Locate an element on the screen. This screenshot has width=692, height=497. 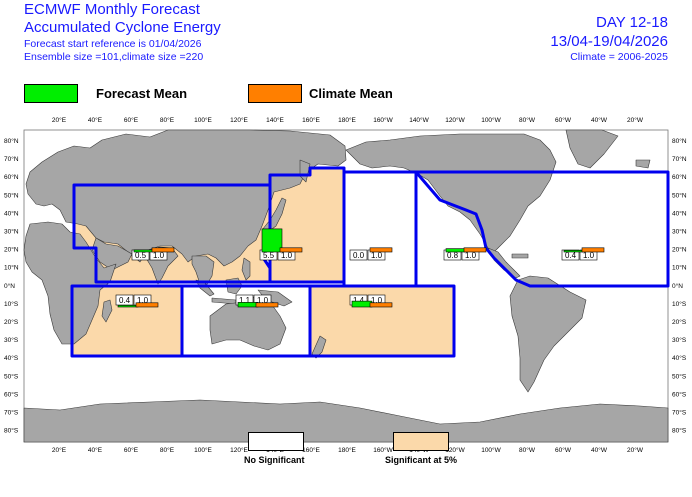
forecast-value-label: 0.5 is located at coordinates (141, 255).